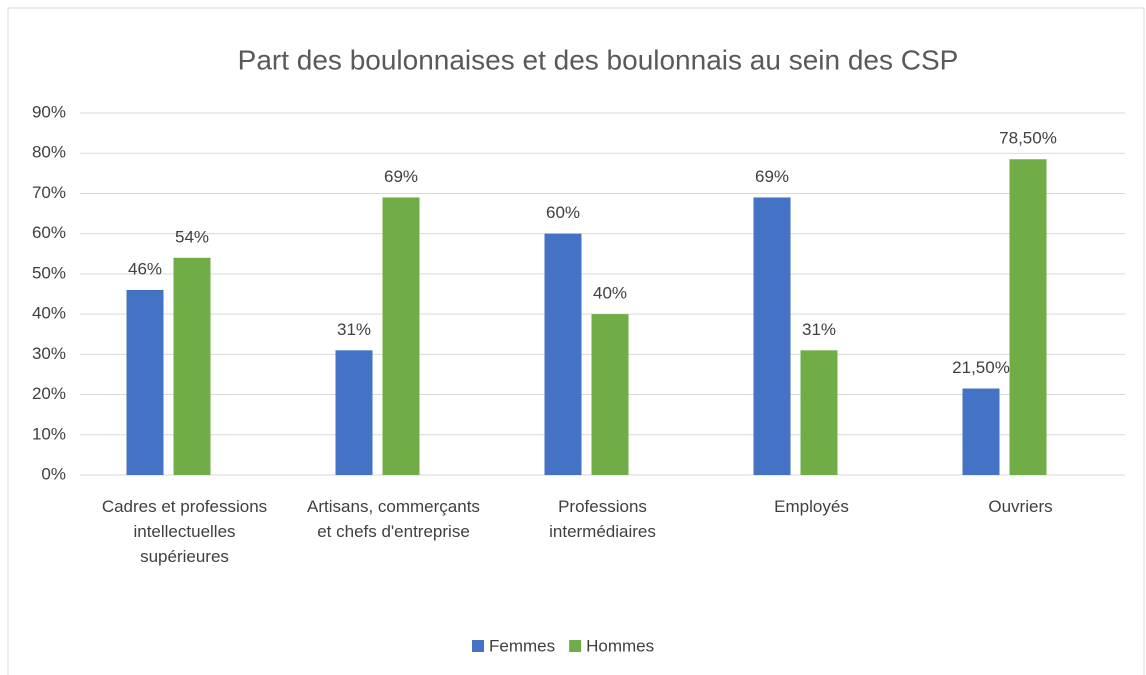  What do you see at coordinates (145, 268) in the screenshot?
I see `data-label: 46%` at bounding box center [145, 268].